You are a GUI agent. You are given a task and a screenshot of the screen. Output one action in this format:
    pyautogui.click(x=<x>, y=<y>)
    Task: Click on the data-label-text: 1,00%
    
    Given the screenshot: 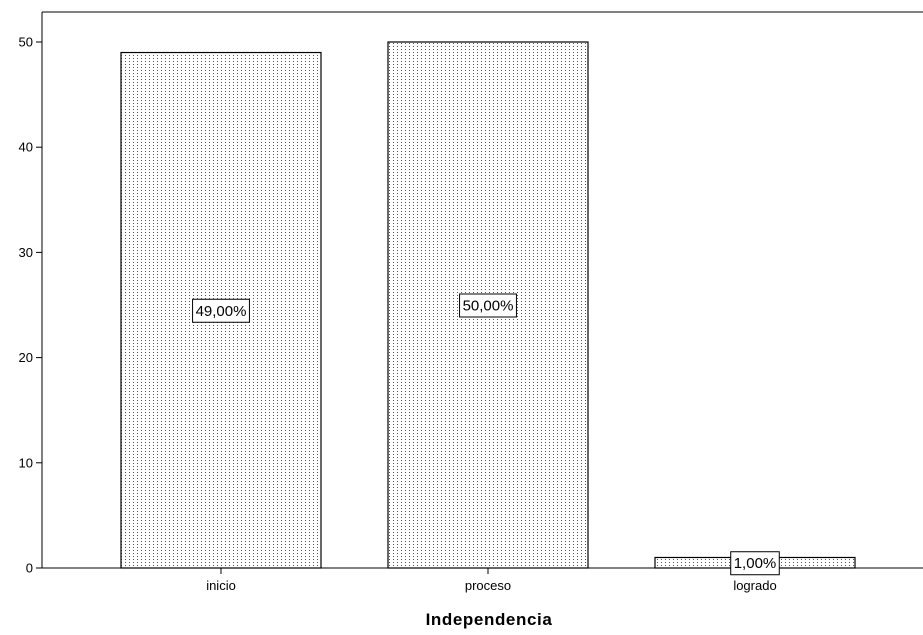 What is the action you would take?
    pyautogui.click(x=755, y=563)
    